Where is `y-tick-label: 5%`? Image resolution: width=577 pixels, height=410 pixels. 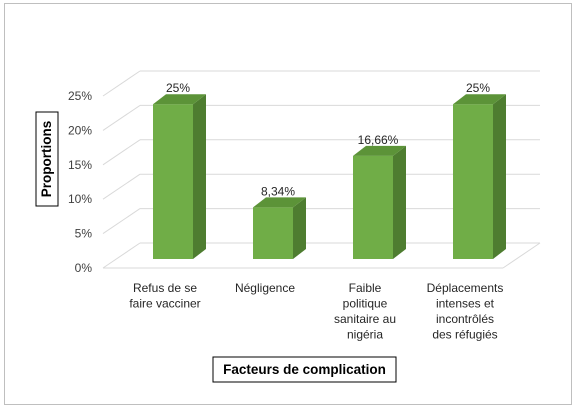 y-tick-label: 5% is located at coordinates (84, 234).